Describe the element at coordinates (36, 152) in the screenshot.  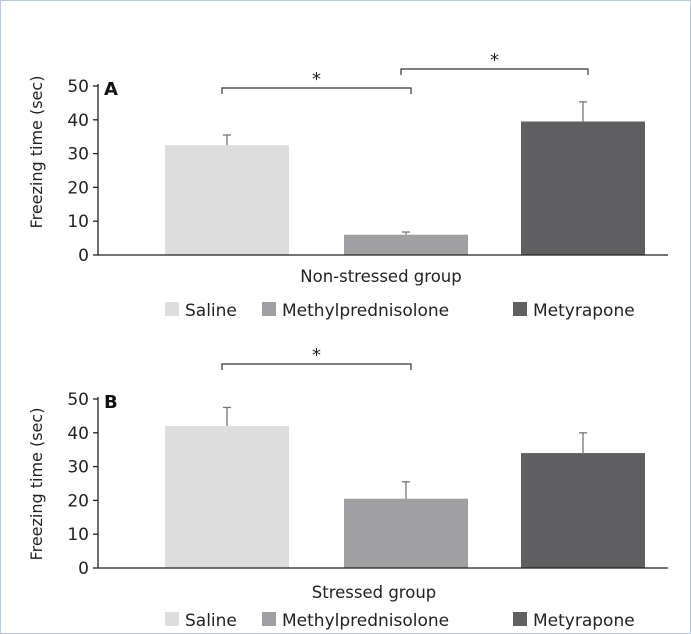
I see `panel-a-y-axis-label: Freezing time (sec)` at that location.